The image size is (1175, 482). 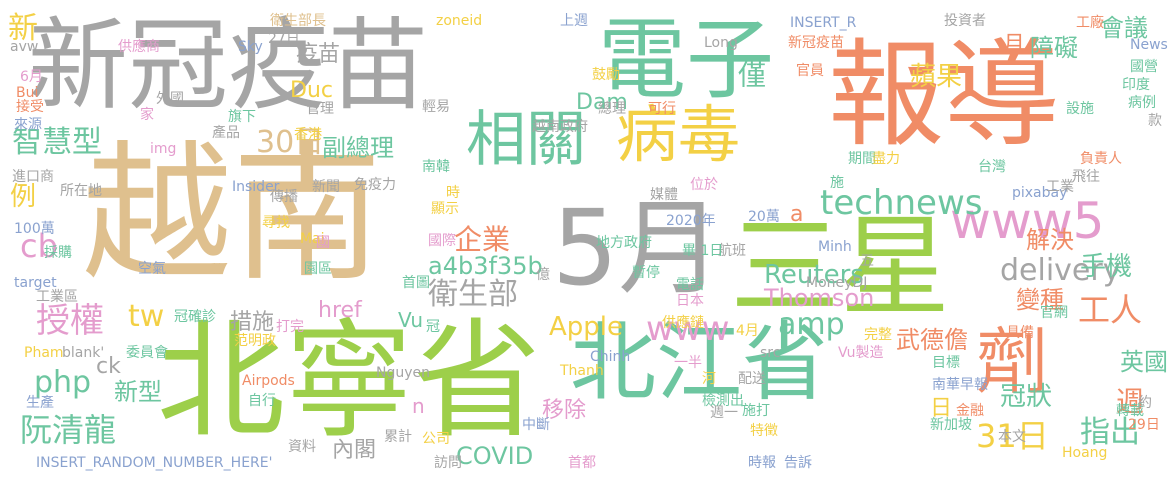 I want to click on cloud-word: 例, so click(x=23, y=197).